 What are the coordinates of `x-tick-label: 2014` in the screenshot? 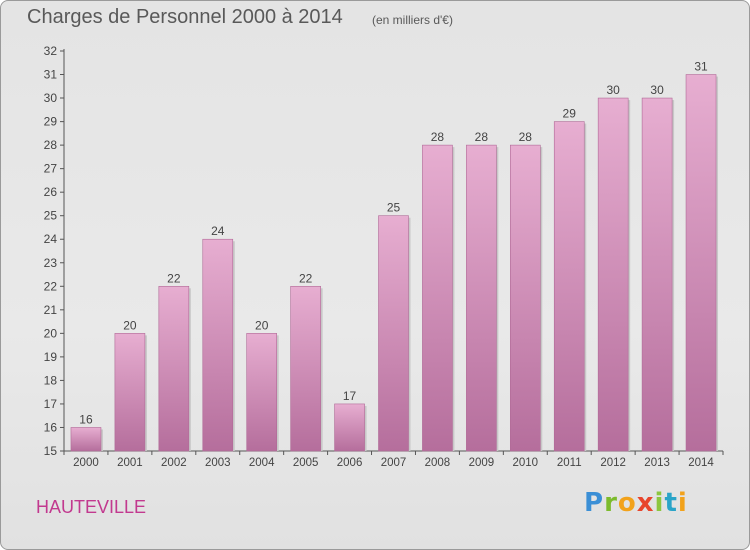 It's located at (701, 463).